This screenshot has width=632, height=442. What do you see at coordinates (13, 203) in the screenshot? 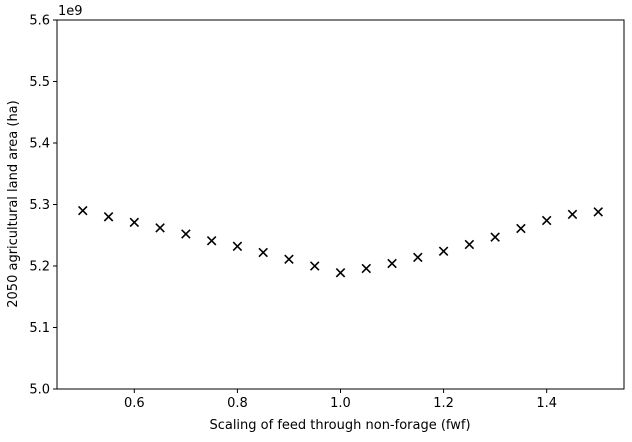
I see `y-axis-label: 2050 agricultural land area (ha)` at bounding box center [13, 203].